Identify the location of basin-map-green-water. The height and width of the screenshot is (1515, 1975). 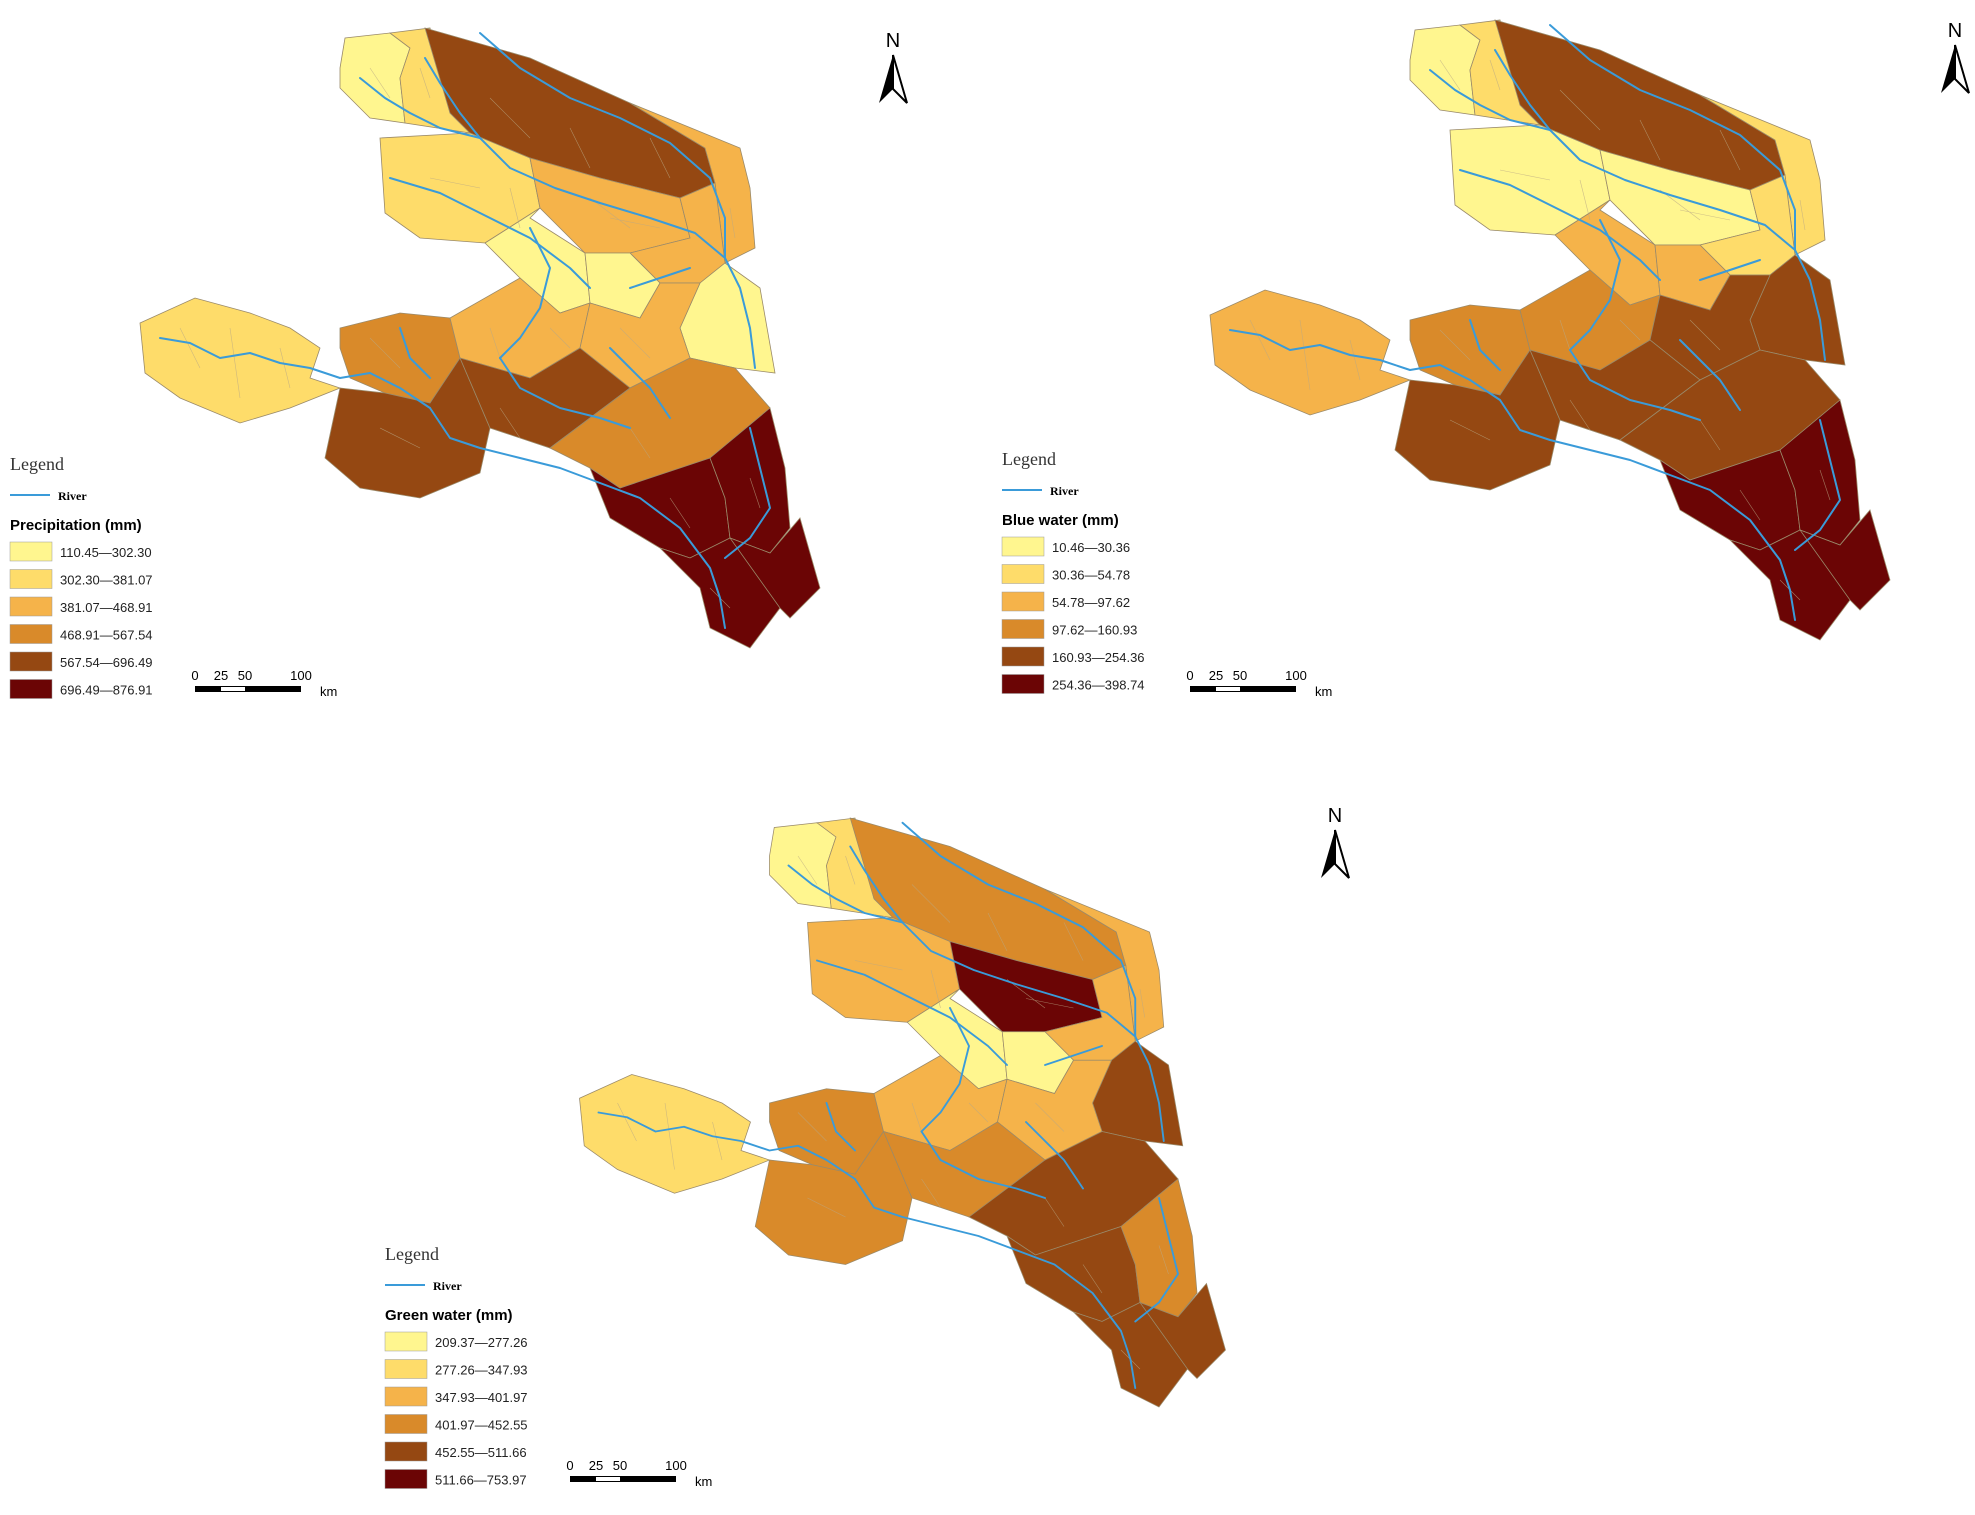
(902, 1112).